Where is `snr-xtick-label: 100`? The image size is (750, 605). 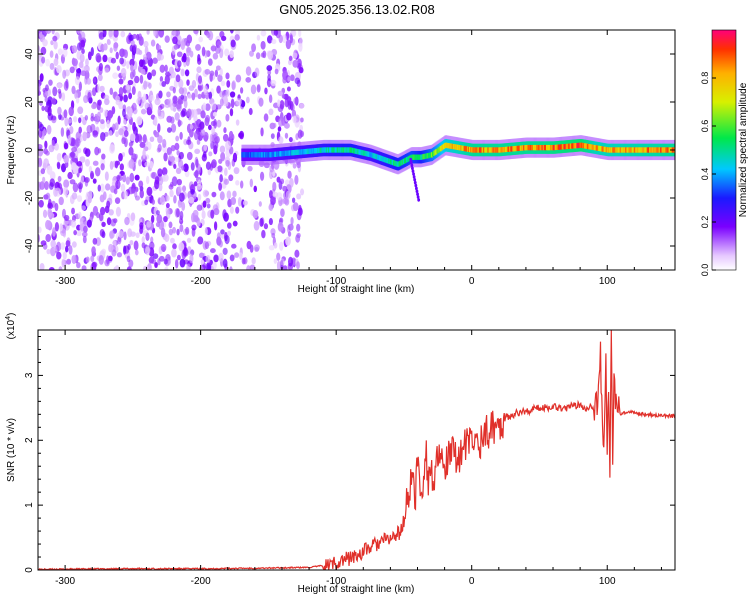 snr-xtick-label: 100 is located at coordinates (607, 581).